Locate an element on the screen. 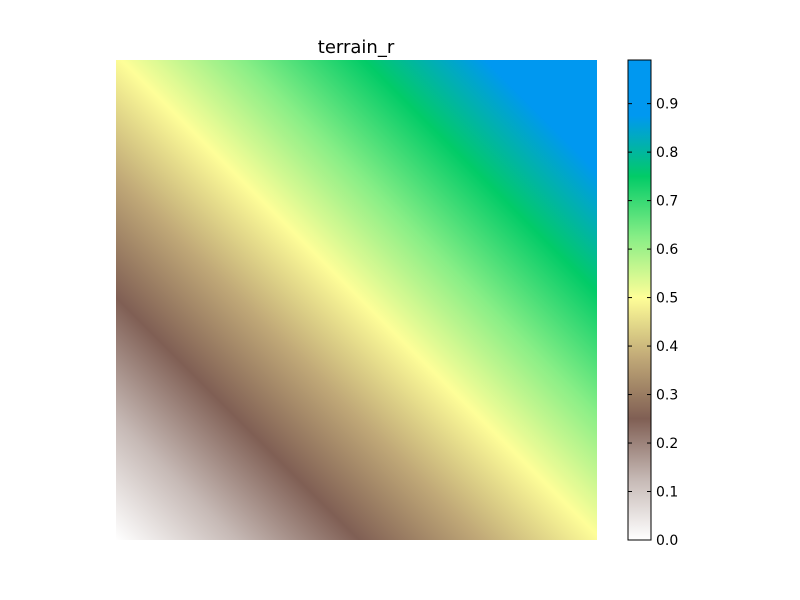 The image size is (800, 600). colorbar-tick-label: 0.7 is located at coordinates (667, 202).